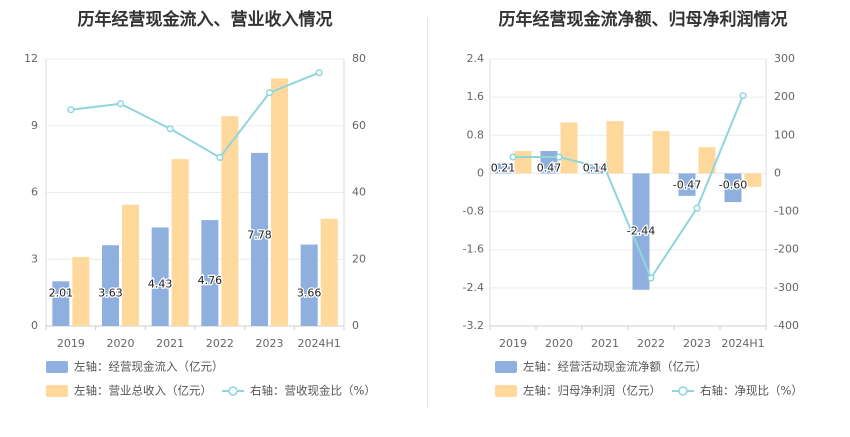 This screenshot has height=437, width=850. What do you see at coordinates (751, 391) in the screenshot?
I see `legend-label: 右轴：净现比（%）` at bounding box center [751, 391].